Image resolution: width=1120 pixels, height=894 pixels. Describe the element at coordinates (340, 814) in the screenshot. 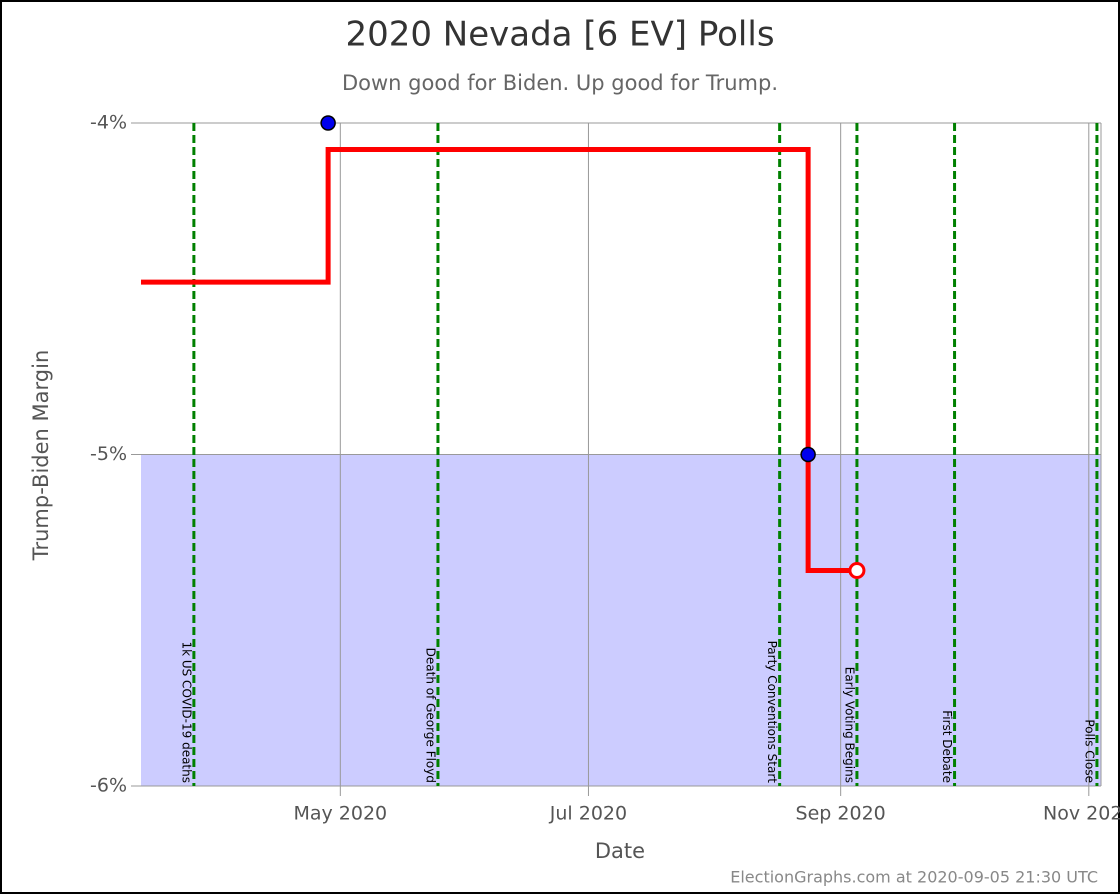

I see `x-tick-label: May 2020` at that location.